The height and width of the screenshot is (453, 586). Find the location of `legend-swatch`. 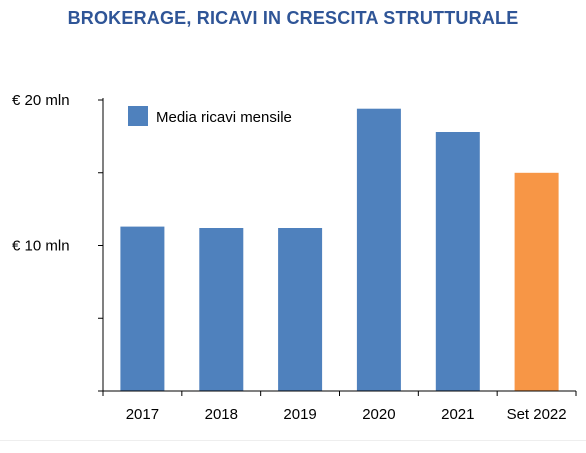

legend-swatch is located at coordinates (138, 116).